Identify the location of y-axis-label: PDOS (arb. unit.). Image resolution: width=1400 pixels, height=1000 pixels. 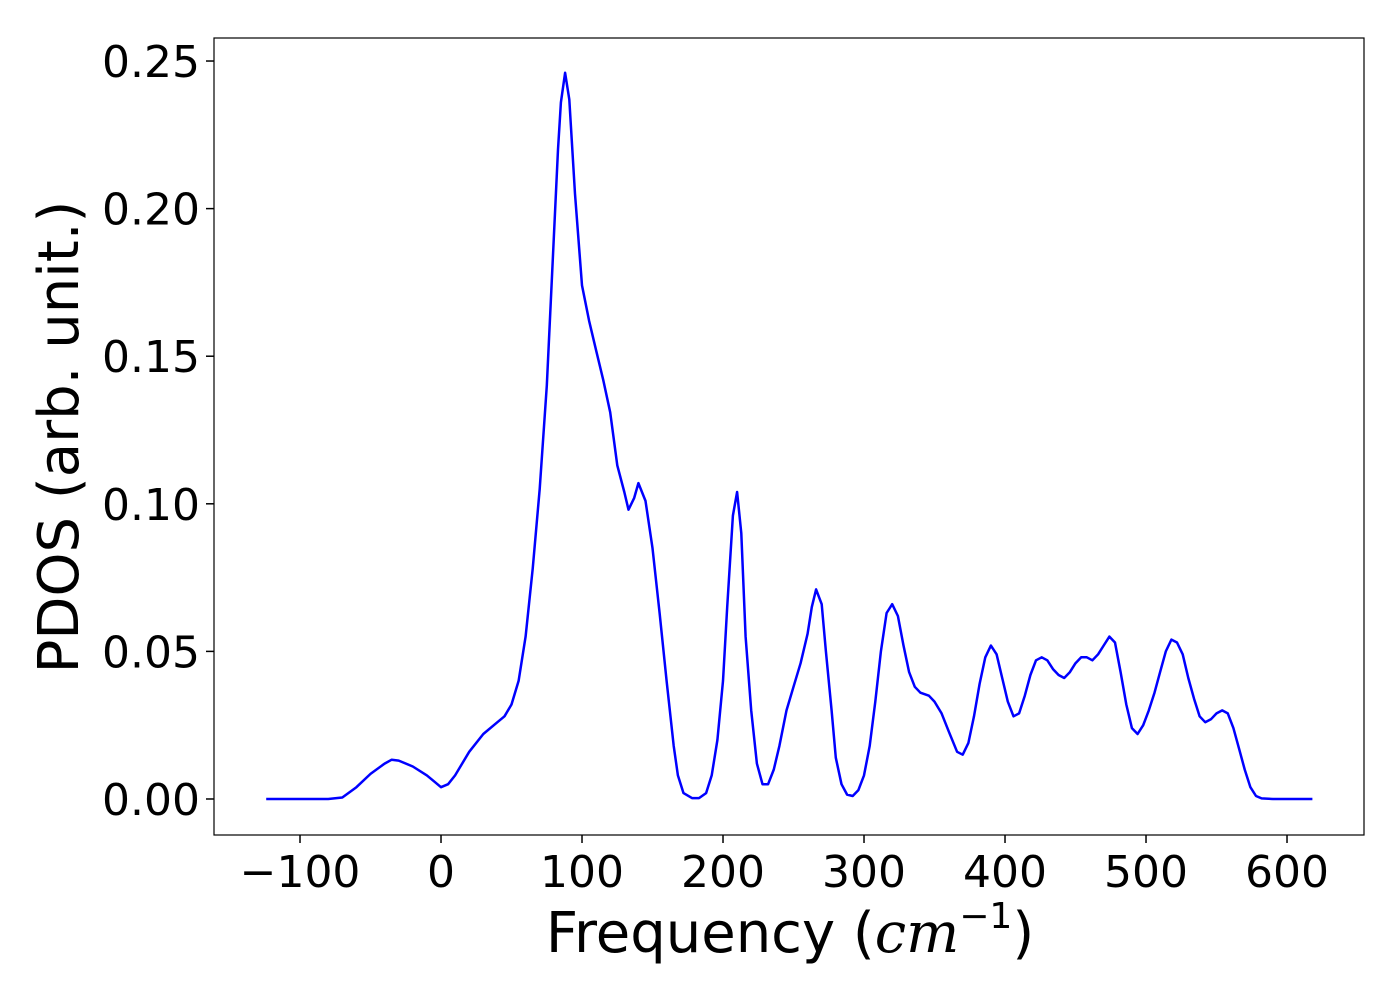
(59, 437).